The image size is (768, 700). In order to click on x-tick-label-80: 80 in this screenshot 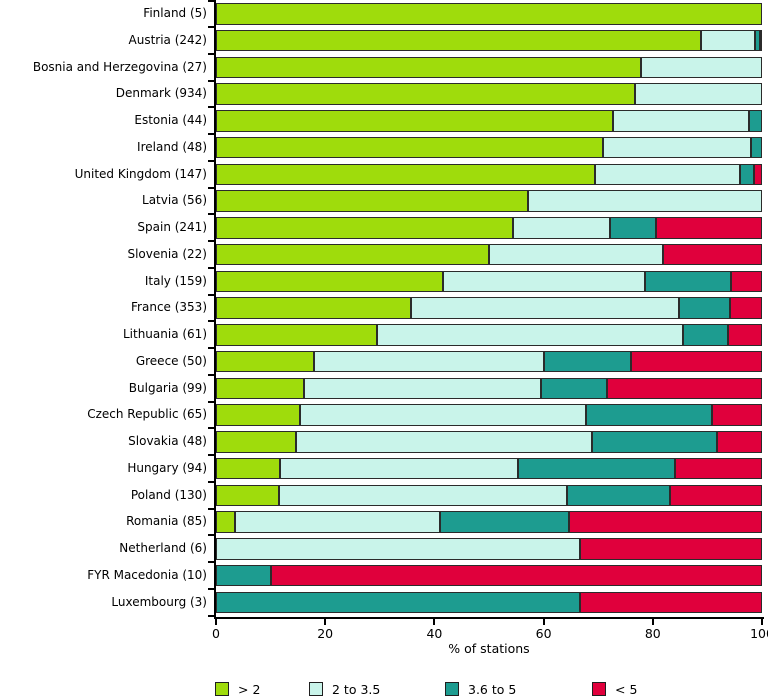, I will do `click(652, 633)`.